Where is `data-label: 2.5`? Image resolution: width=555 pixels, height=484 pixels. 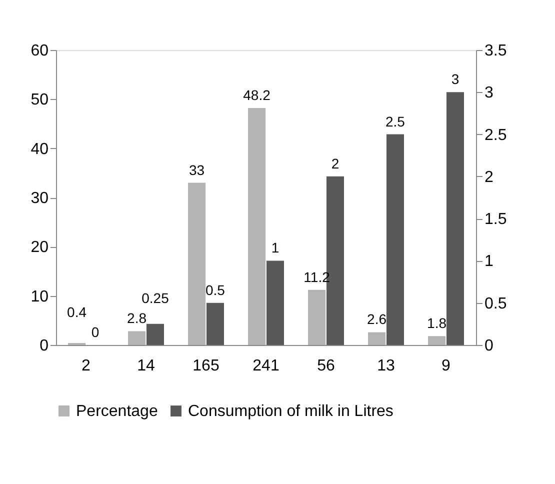
data-label: 2.5 is located at coordinates (395, 121).